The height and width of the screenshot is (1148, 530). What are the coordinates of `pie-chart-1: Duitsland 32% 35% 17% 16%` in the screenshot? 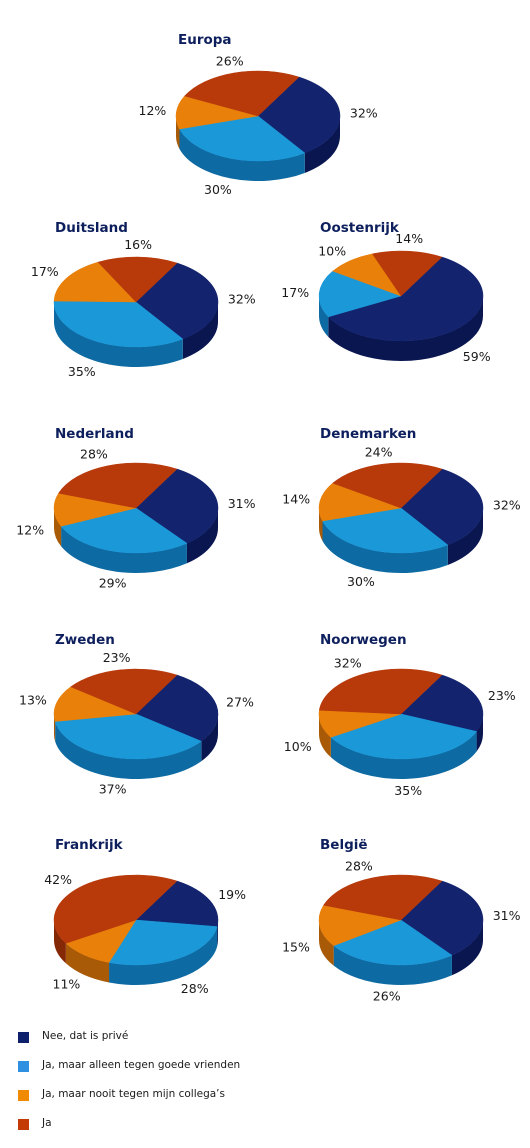 It's located at (143, 299).